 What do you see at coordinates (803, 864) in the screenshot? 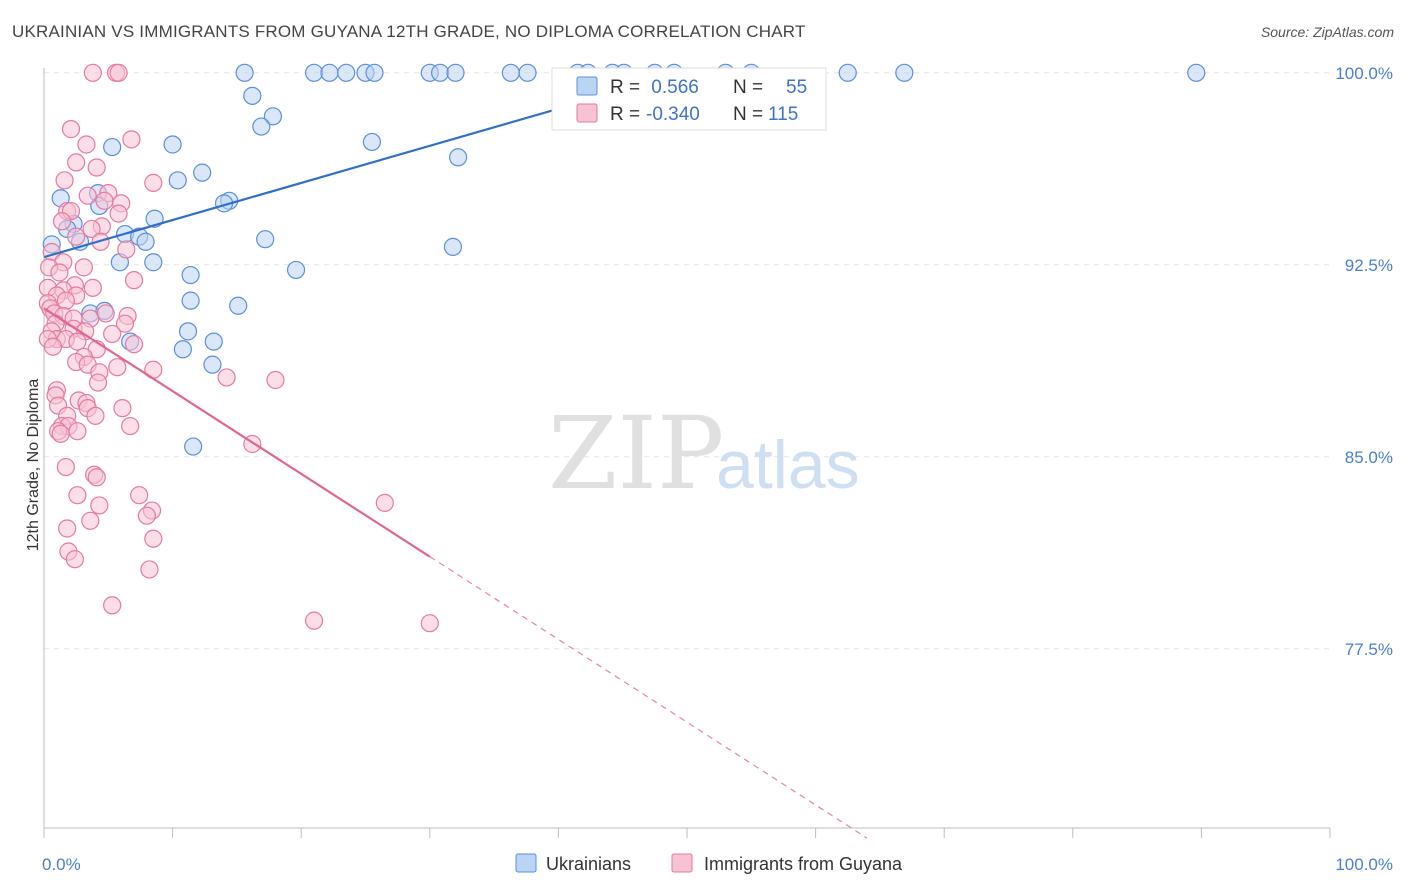
I see `bottom-legend-guyana: Immigrants from Guyana` at bounding box center [803, 864].